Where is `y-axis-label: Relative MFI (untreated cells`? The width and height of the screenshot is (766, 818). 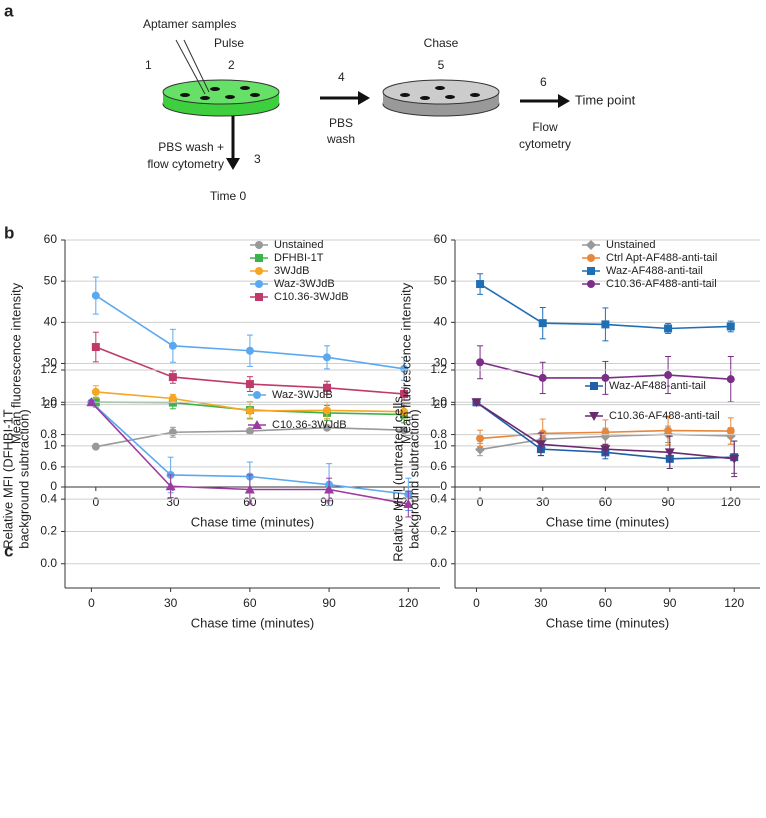 y-axis-label: Relative MFI (untreated cells is located at coordinates (397, 479).